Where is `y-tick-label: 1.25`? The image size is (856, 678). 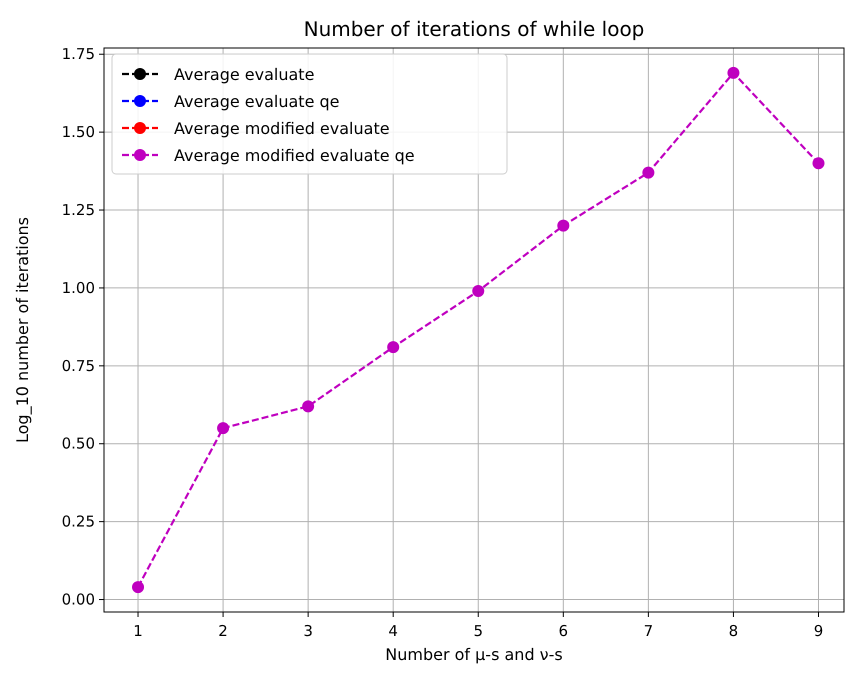 y-tick-label: 1.25 is located at coordinates (78, 210).